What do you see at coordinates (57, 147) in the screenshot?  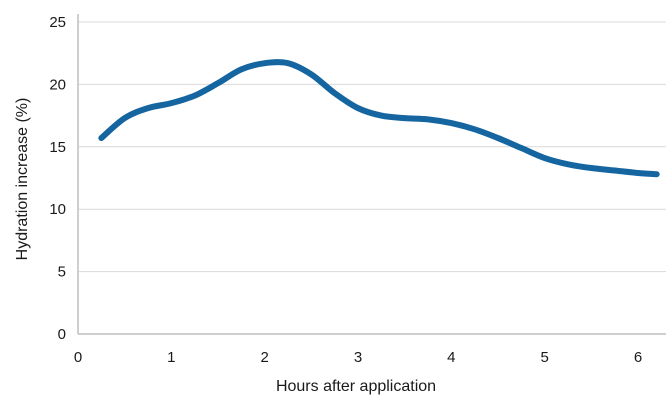 I see `y-tick-label: 15` at bounding box center [57, 147].